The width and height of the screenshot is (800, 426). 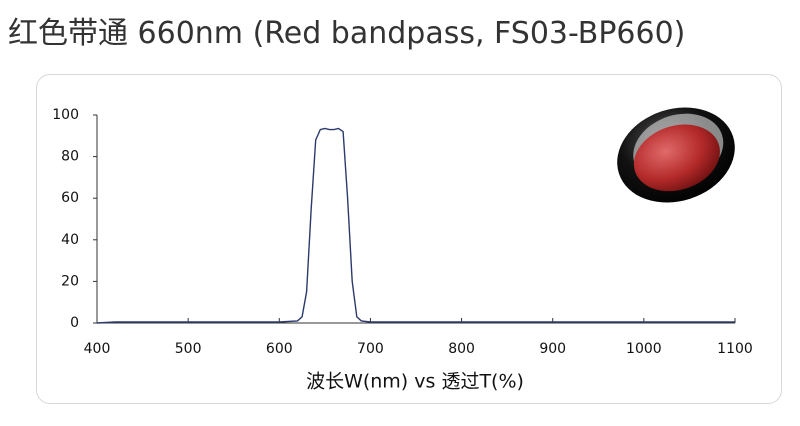 What do you see at coordinates (70, 240) in the screenshot?
I see `y-tick-label: 40` at bounding box center [70, 240].